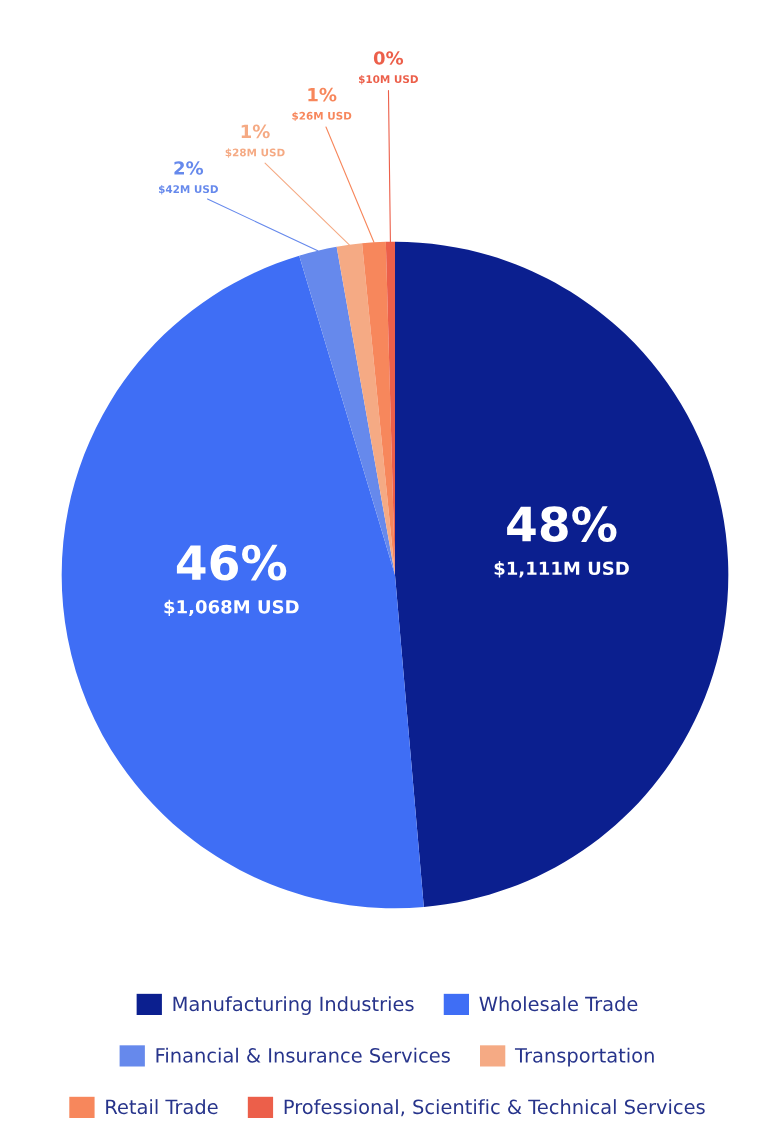 Image resolution: width=775 pixels, height=1144 pixels. I want to click on legend-label: Wholesale Trade, so click(558, 1004).